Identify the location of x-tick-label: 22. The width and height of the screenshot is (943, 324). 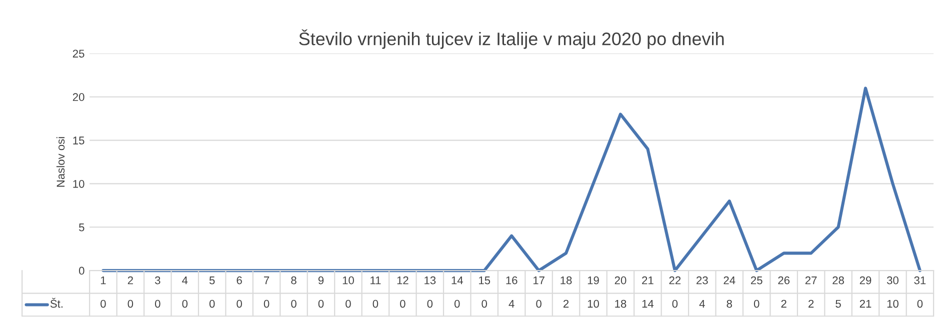
(675, 280).